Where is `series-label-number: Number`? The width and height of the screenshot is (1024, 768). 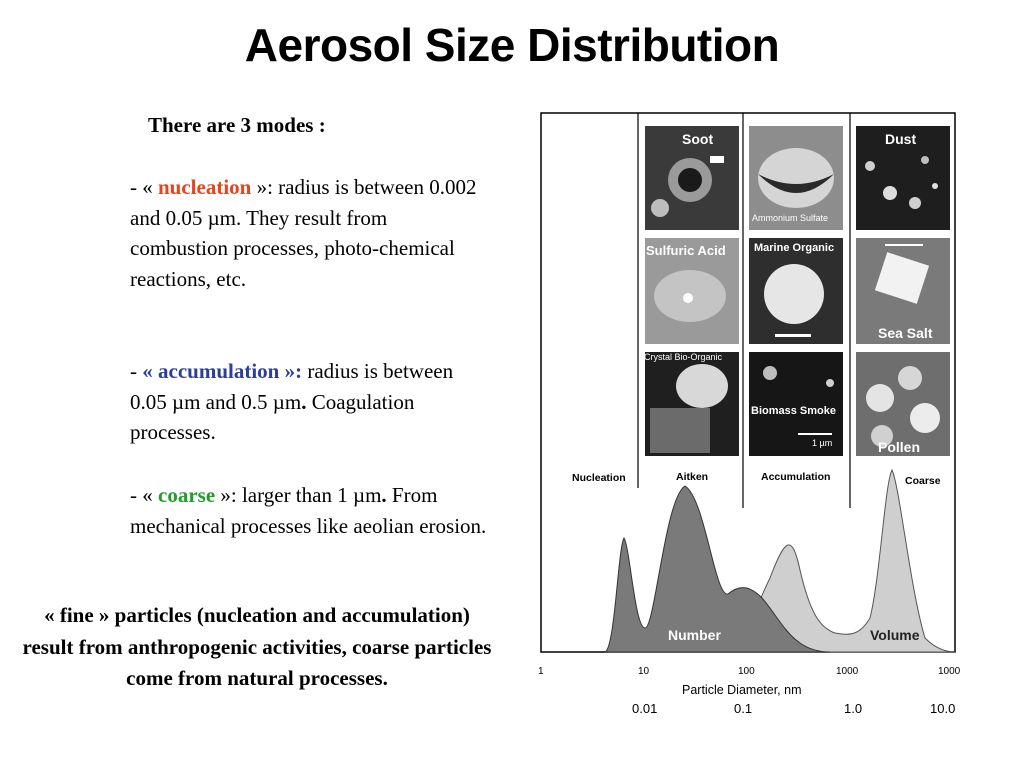
series-label-number: Number is located at coordinates (694, 635).